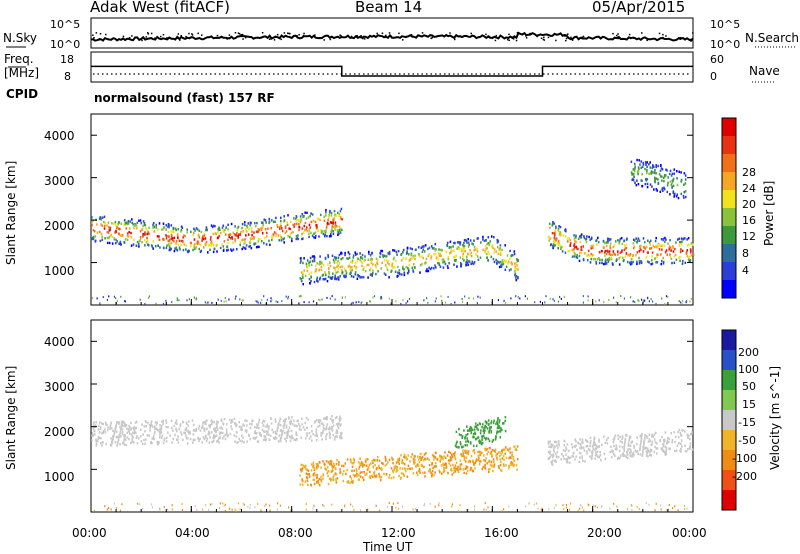 Image resolution: width=800 pixels, height=554 pixels. Describe the element at coordinates (392, 33) in the screenshot. I see `noise-panel-frame` at that location.